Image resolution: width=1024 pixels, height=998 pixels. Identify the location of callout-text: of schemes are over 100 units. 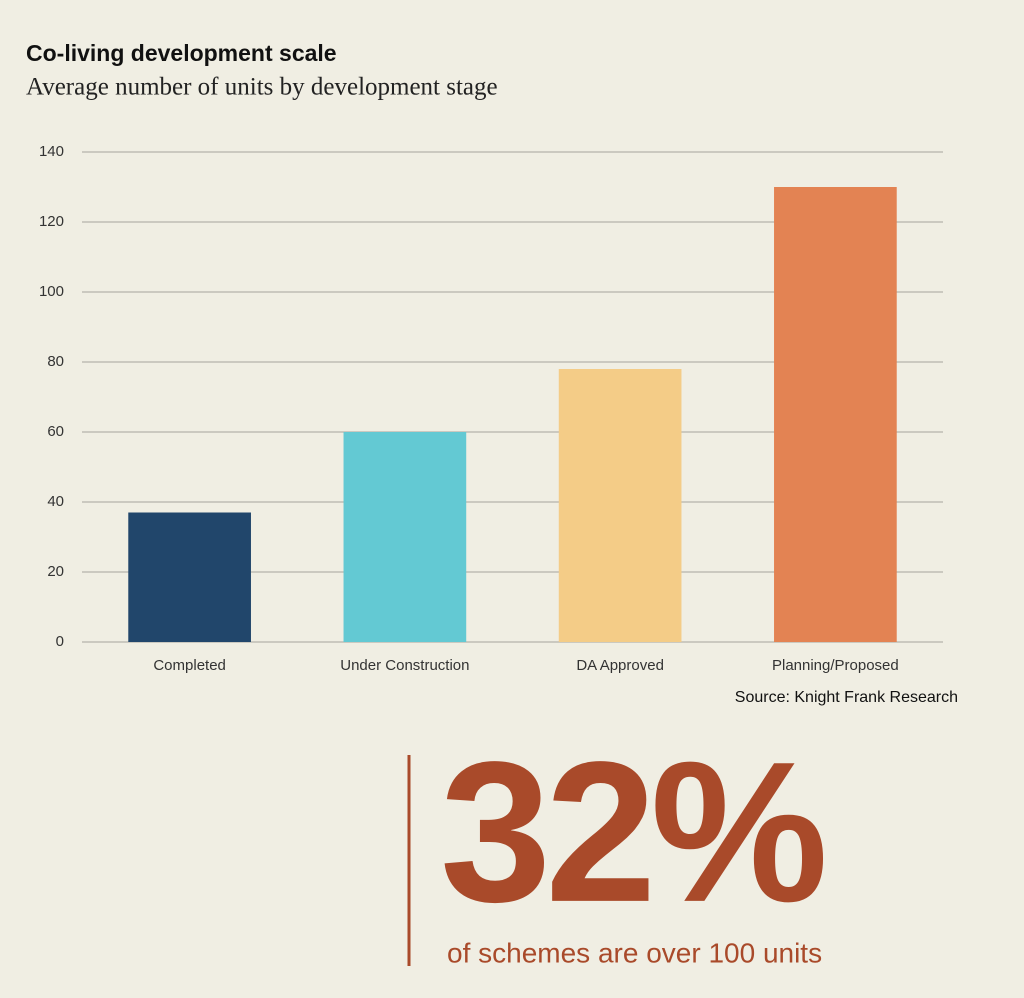
(634, 952).